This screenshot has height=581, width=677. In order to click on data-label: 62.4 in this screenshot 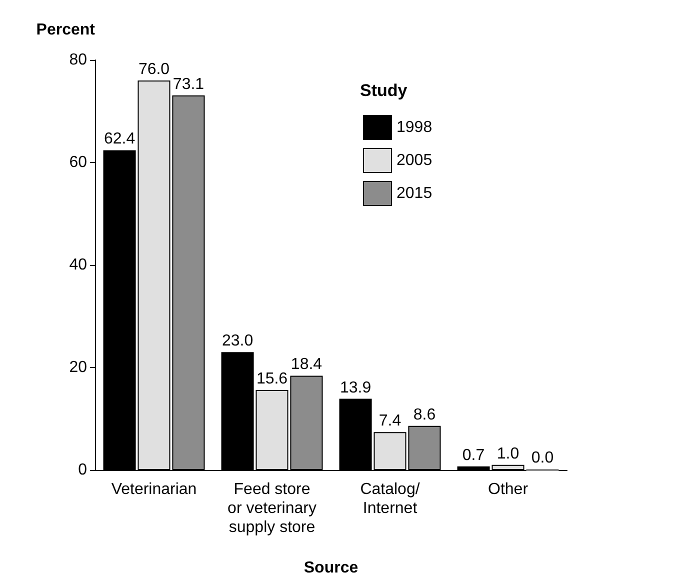, I will do `click(120, 139)`.